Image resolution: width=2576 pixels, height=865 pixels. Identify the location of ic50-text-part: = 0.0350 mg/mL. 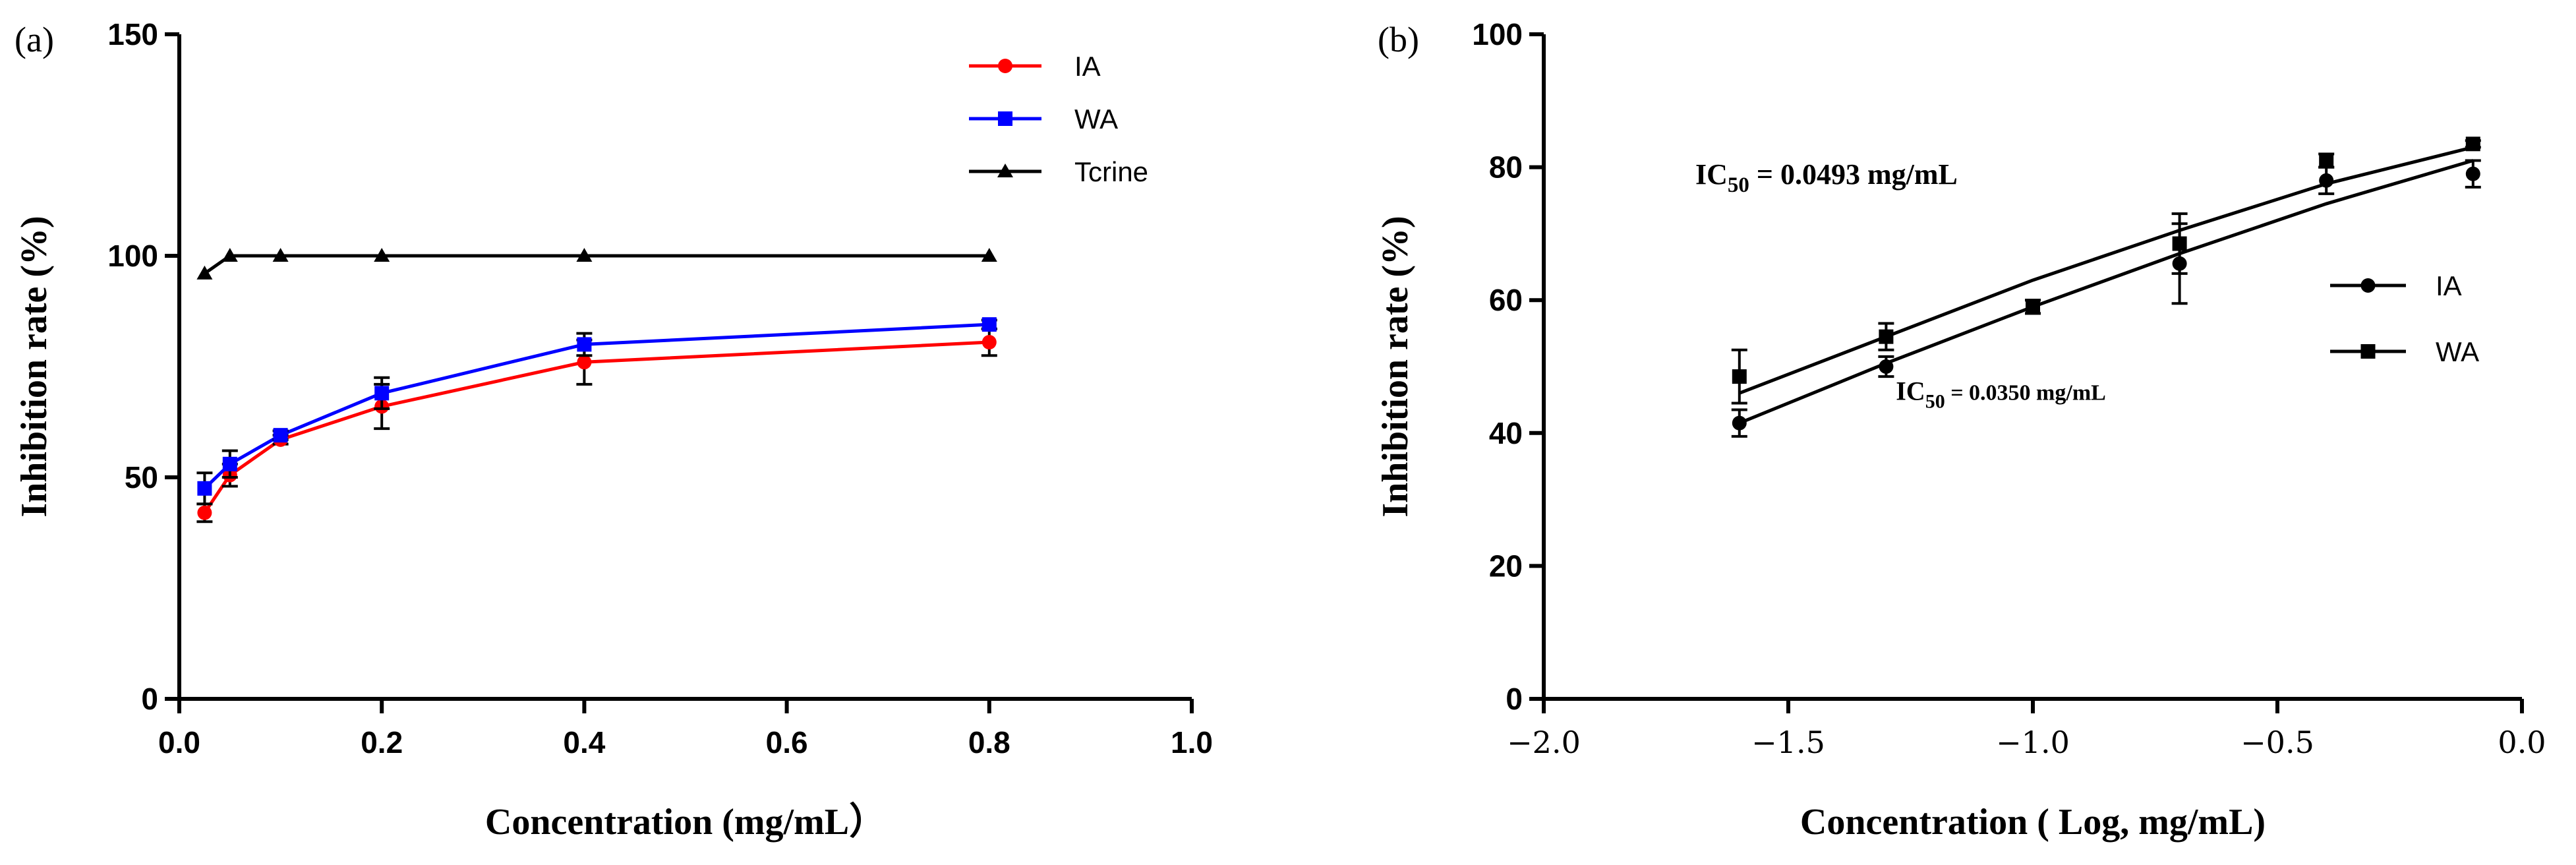
(2026, 392).